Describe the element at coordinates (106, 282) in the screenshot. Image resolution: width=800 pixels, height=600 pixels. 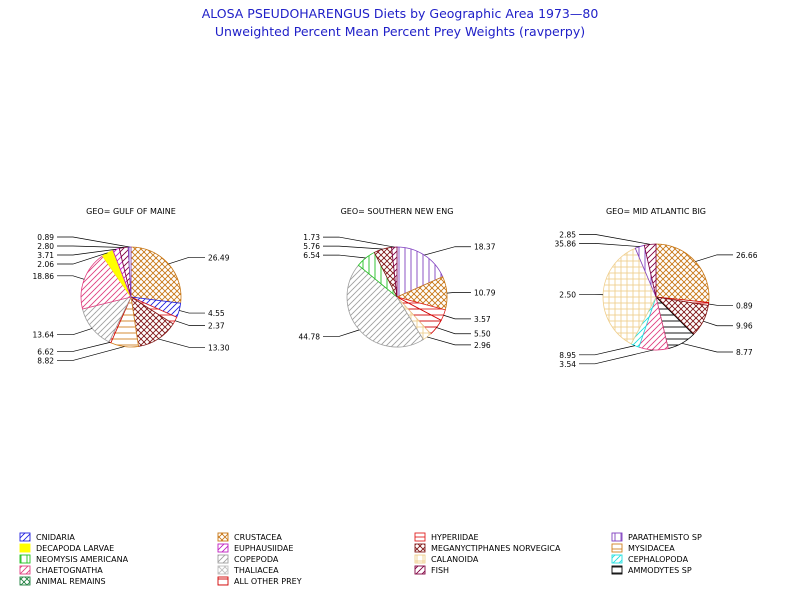
I see `pie-slice-chaetognatha` at that location.